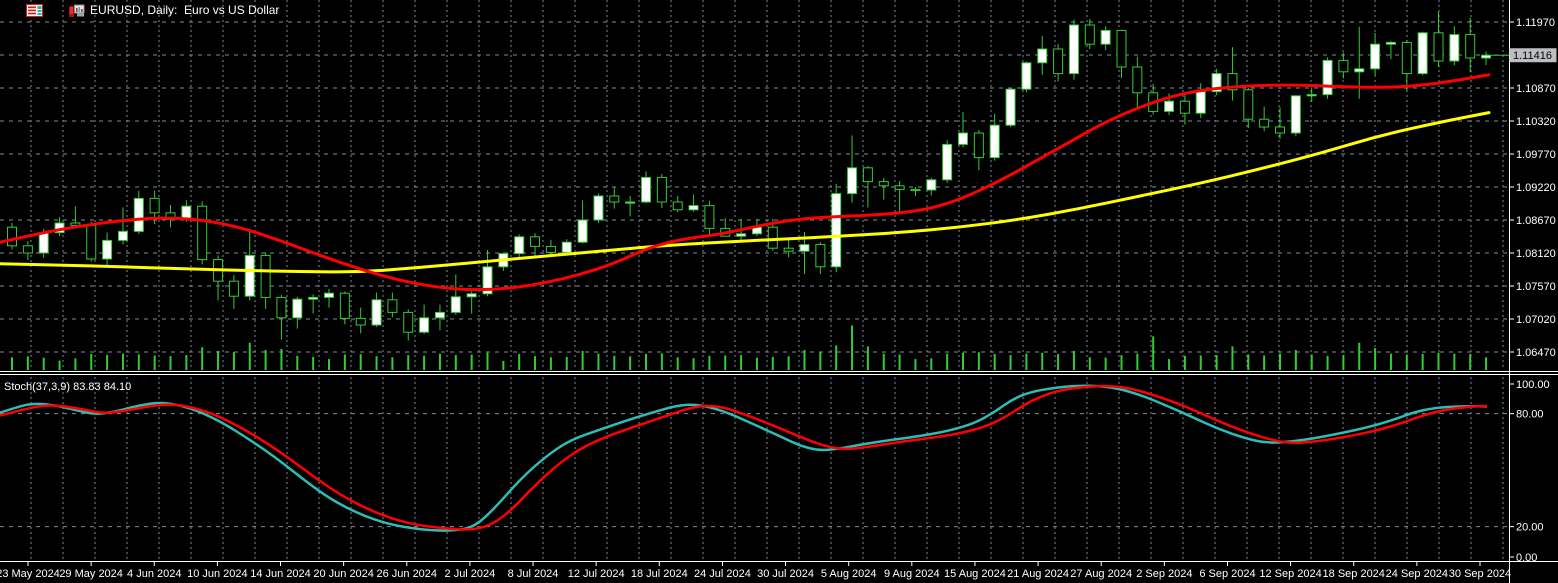 The image size is (1558, 583). What do you see at coordinates (117, 387) in the screenshot?
I see `stochastic-d-value: 84.10` at bounding box center [117, 387].